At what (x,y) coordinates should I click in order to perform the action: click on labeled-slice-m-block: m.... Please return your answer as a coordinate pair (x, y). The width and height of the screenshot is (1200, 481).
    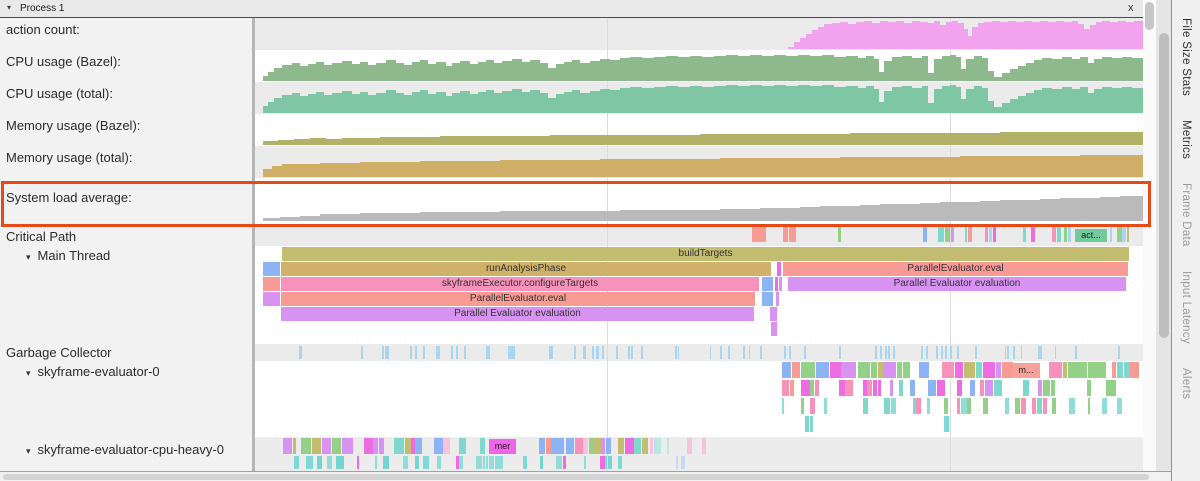
    Looking at the image, I should click on (1026, 370).